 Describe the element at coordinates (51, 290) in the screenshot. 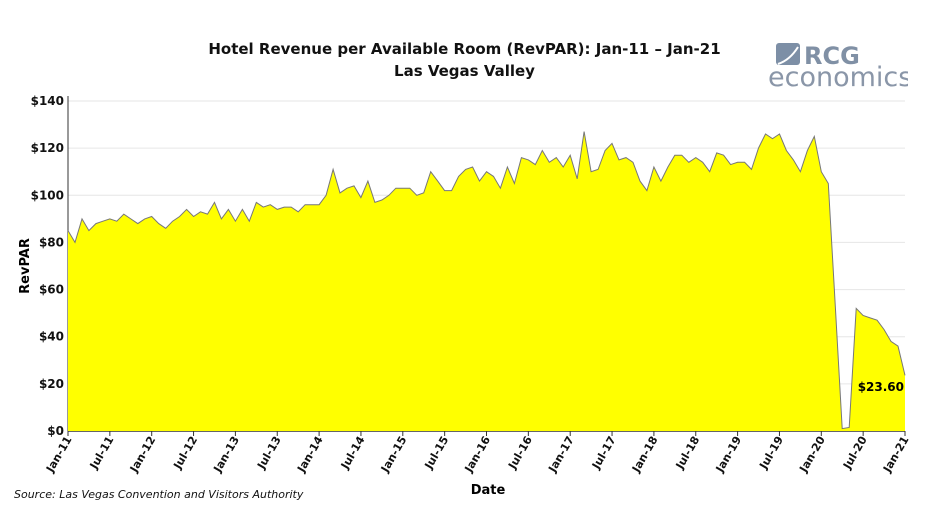

I see `y-tick-label: $60` at that location.